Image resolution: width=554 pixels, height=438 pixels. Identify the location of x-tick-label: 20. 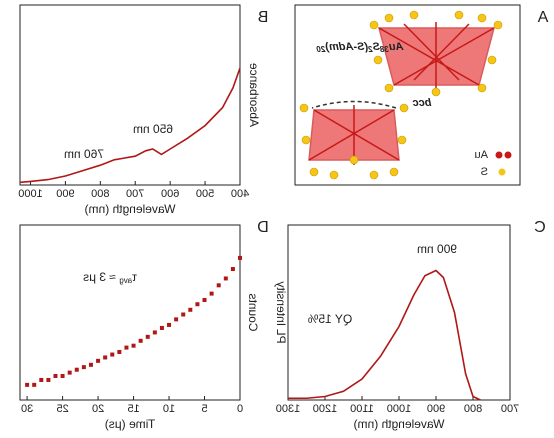
(98, 409).